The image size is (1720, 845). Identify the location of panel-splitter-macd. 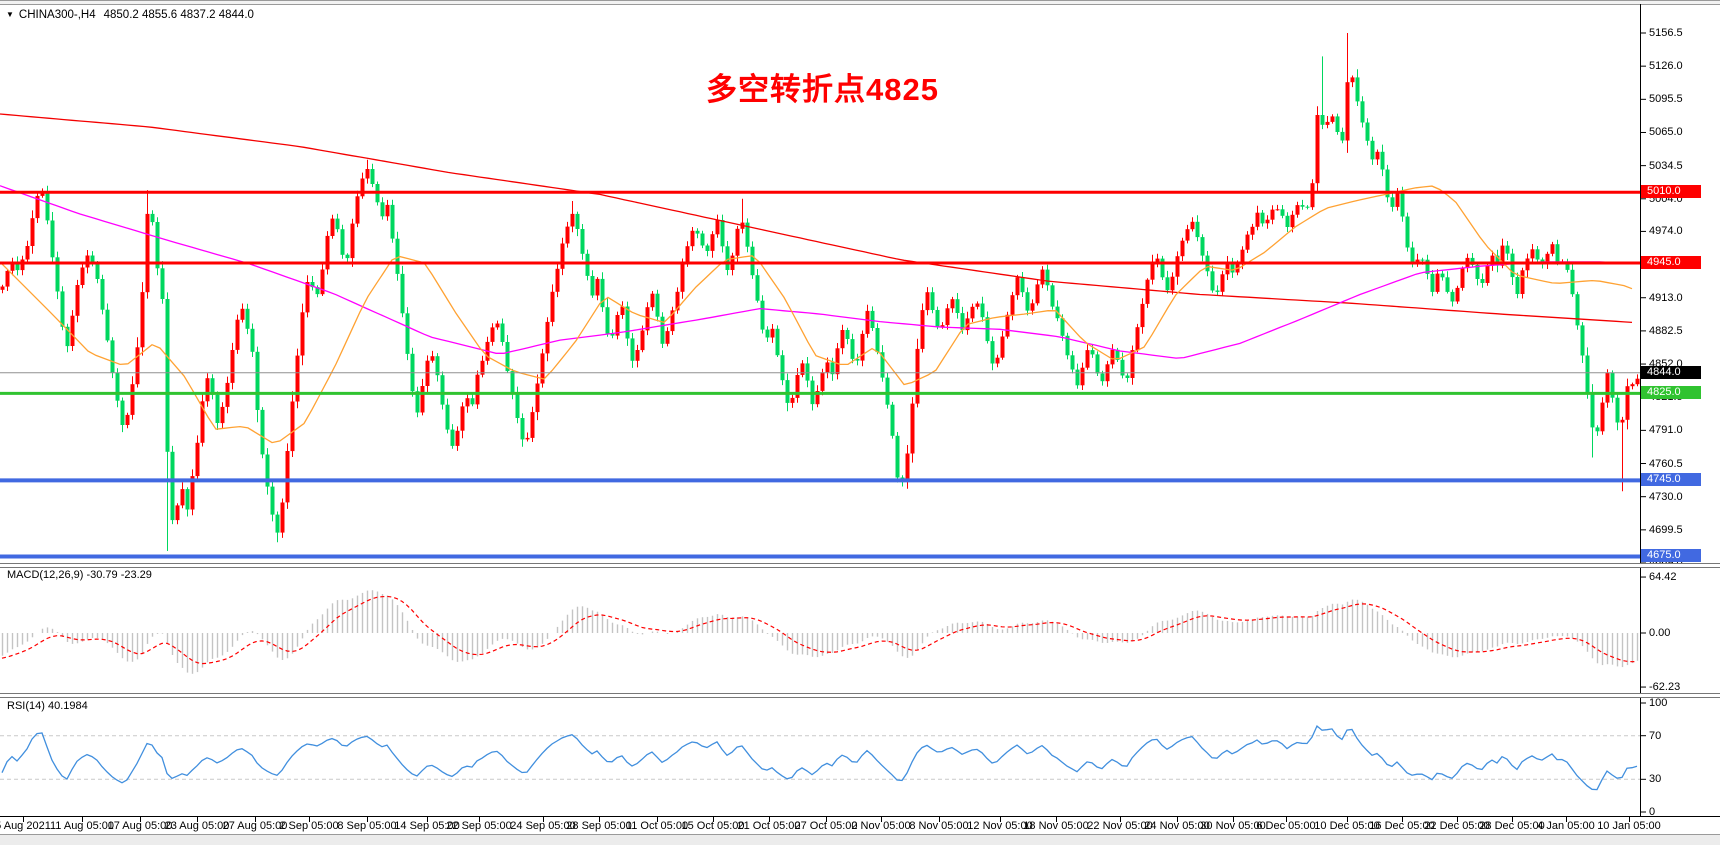
(860, 565).